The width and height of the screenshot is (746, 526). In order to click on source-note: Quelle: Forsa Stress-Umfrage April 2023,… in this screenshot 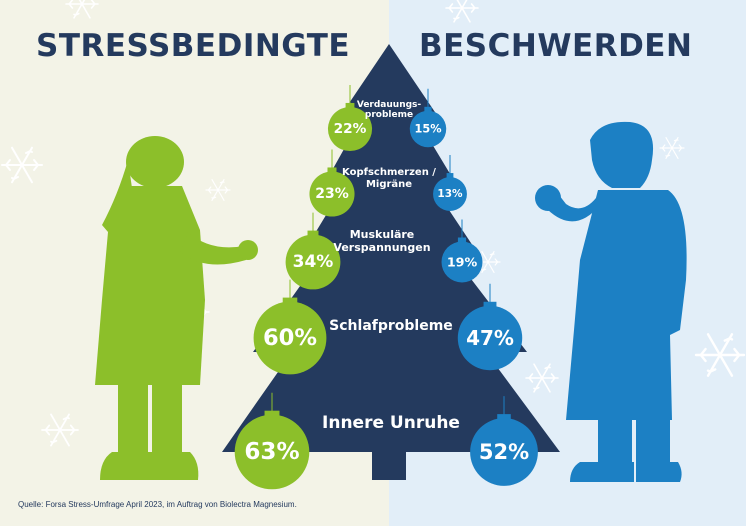, I will do `click(157, 504)`.